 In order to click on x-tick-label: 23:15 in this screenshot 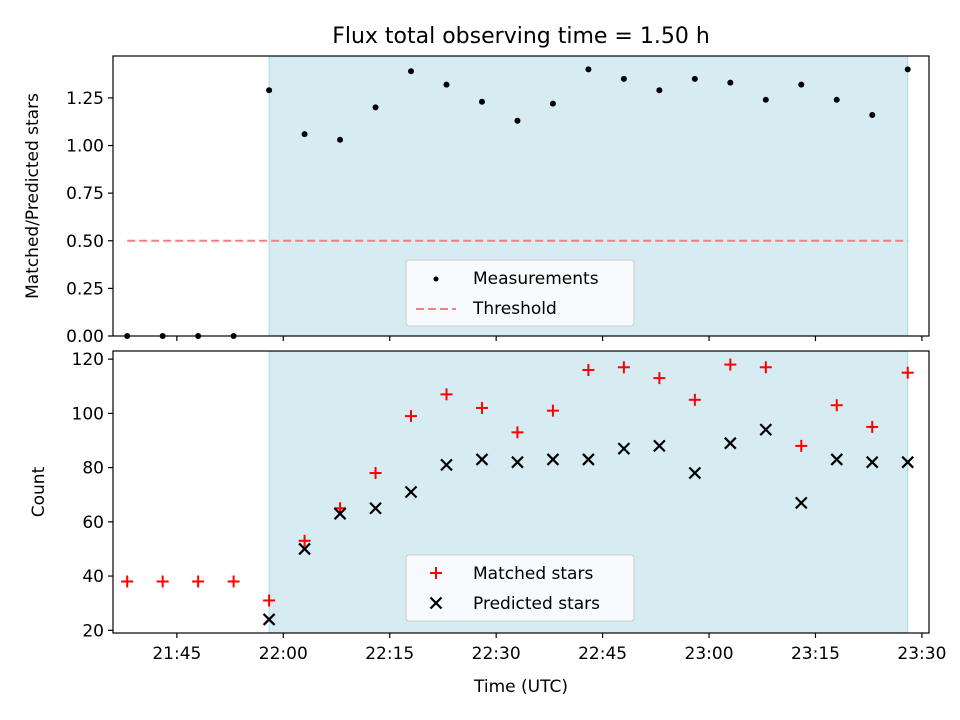, I will do `click(815, 654)`.